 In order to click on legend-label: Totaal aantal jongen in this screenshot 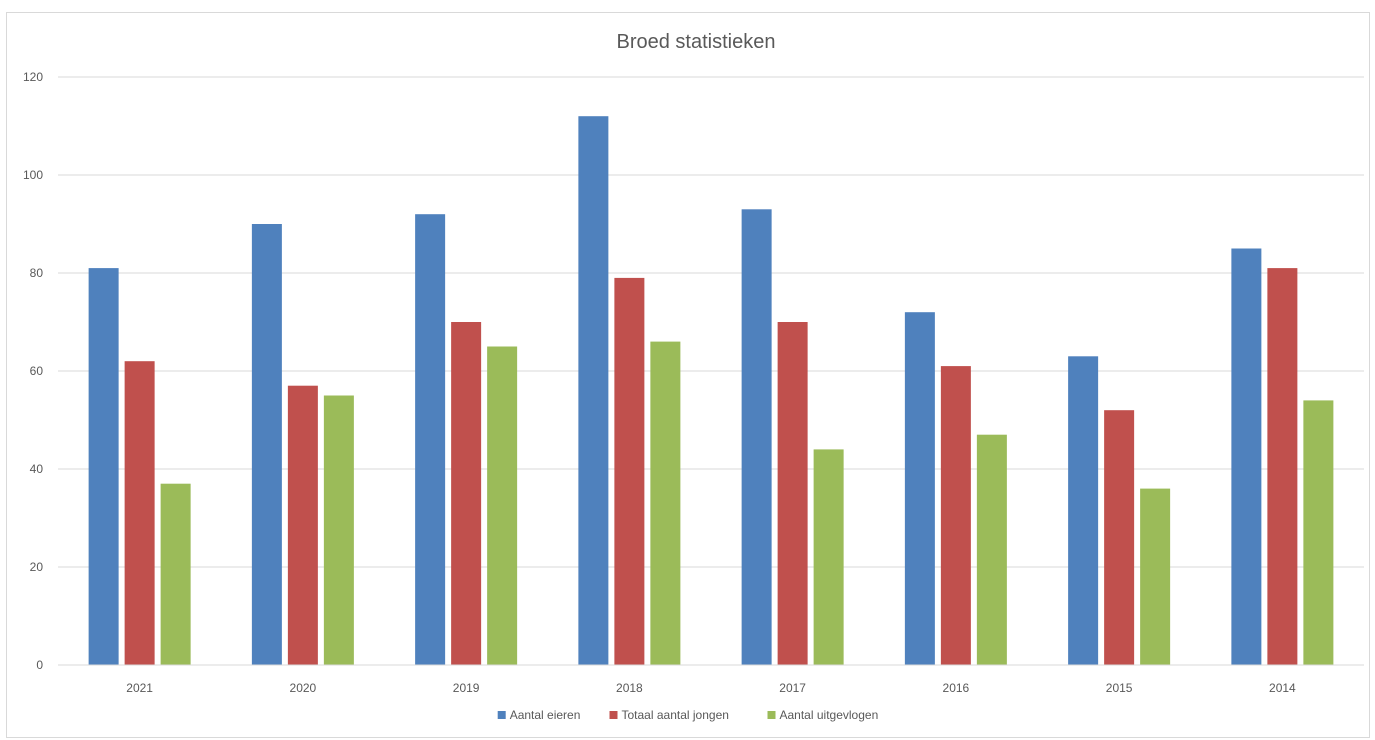, I will do `click(675, 715)`.